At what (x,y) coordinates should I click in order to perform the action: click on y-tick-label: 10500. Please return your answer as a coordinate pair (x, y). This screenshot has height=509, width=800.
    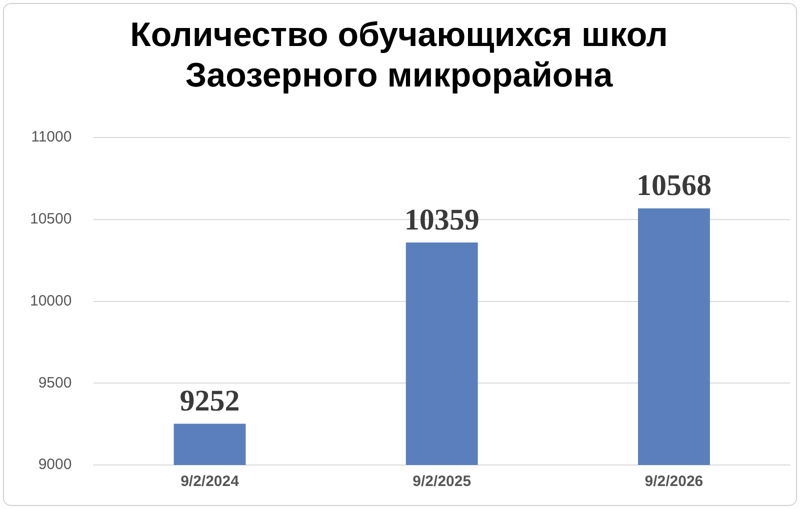
    Looking at the image, I should click on (51, 219).